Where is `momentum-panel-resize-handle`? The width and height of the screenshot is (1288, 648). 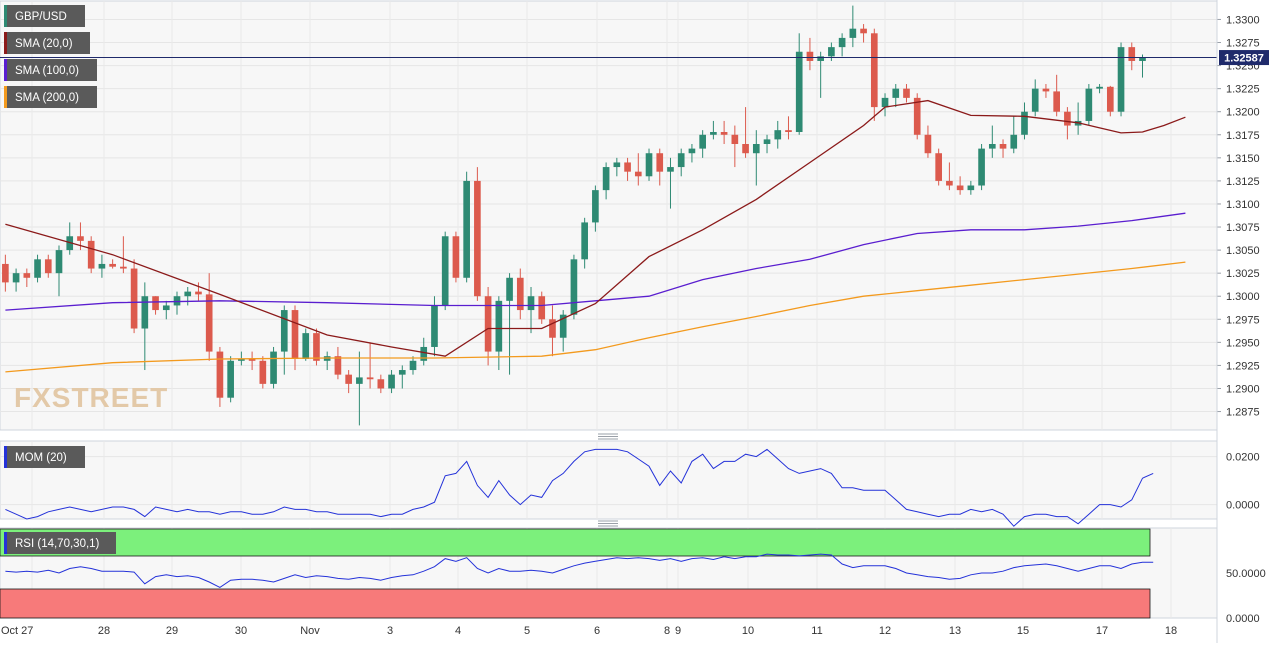 momentum-panel-resize-handle is located at coordinates (608, 436).